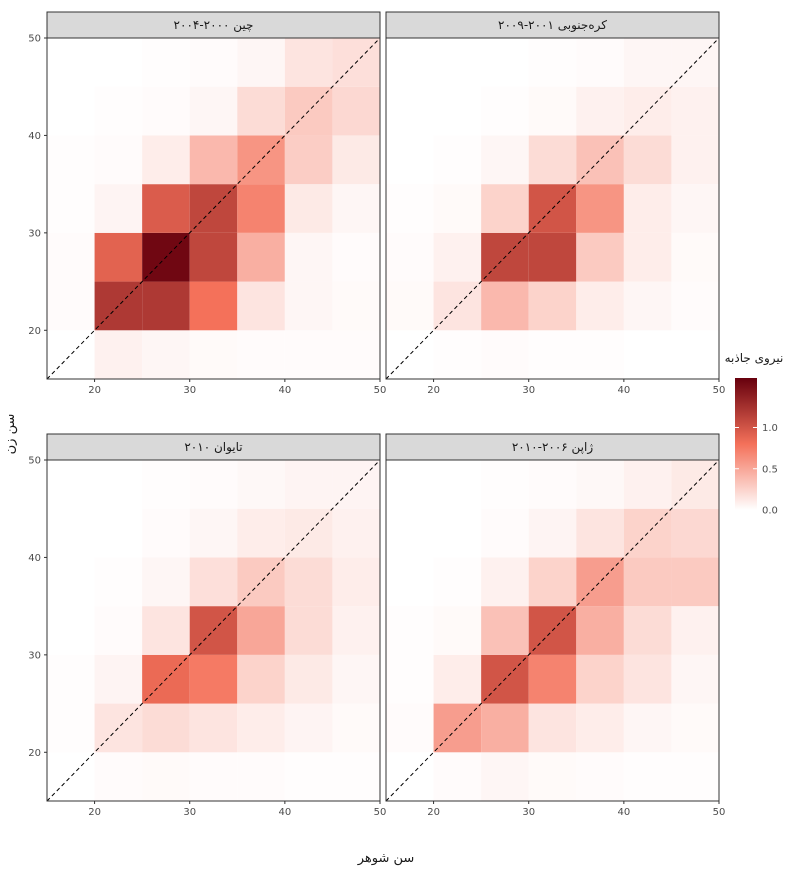 This screenshot has width=794, height=869. I want to click on x-tick-label: 20, so click(433, 390).